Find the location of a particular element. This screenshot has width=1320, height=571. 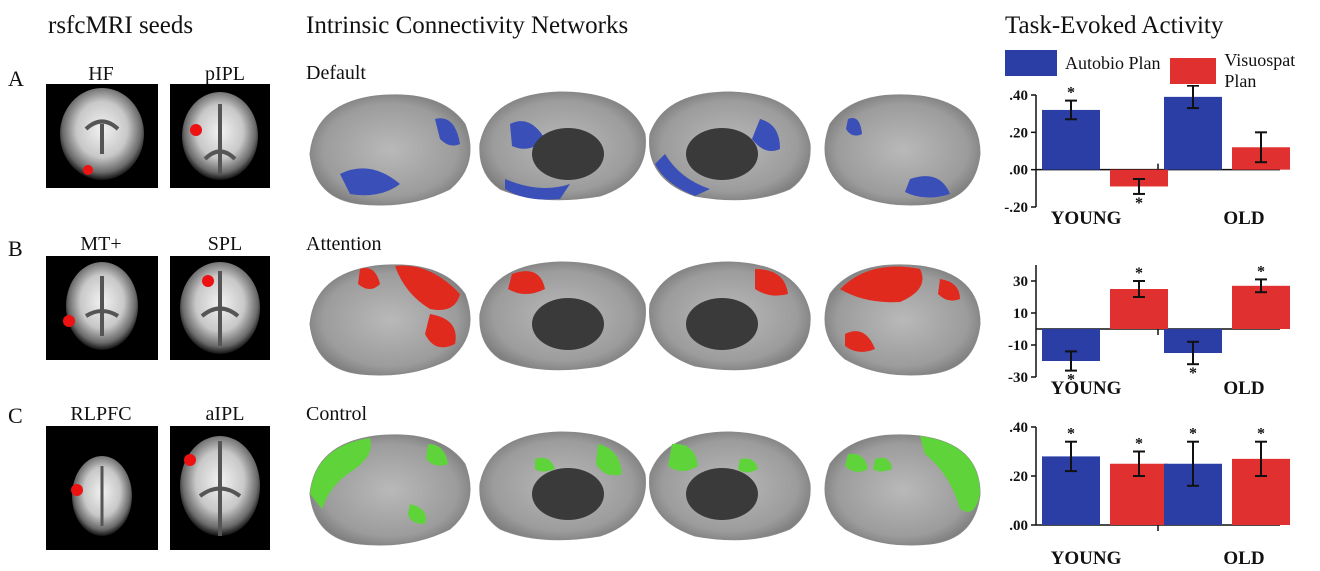

mri-seed-rlpfc is located at coordinates (102, 488).